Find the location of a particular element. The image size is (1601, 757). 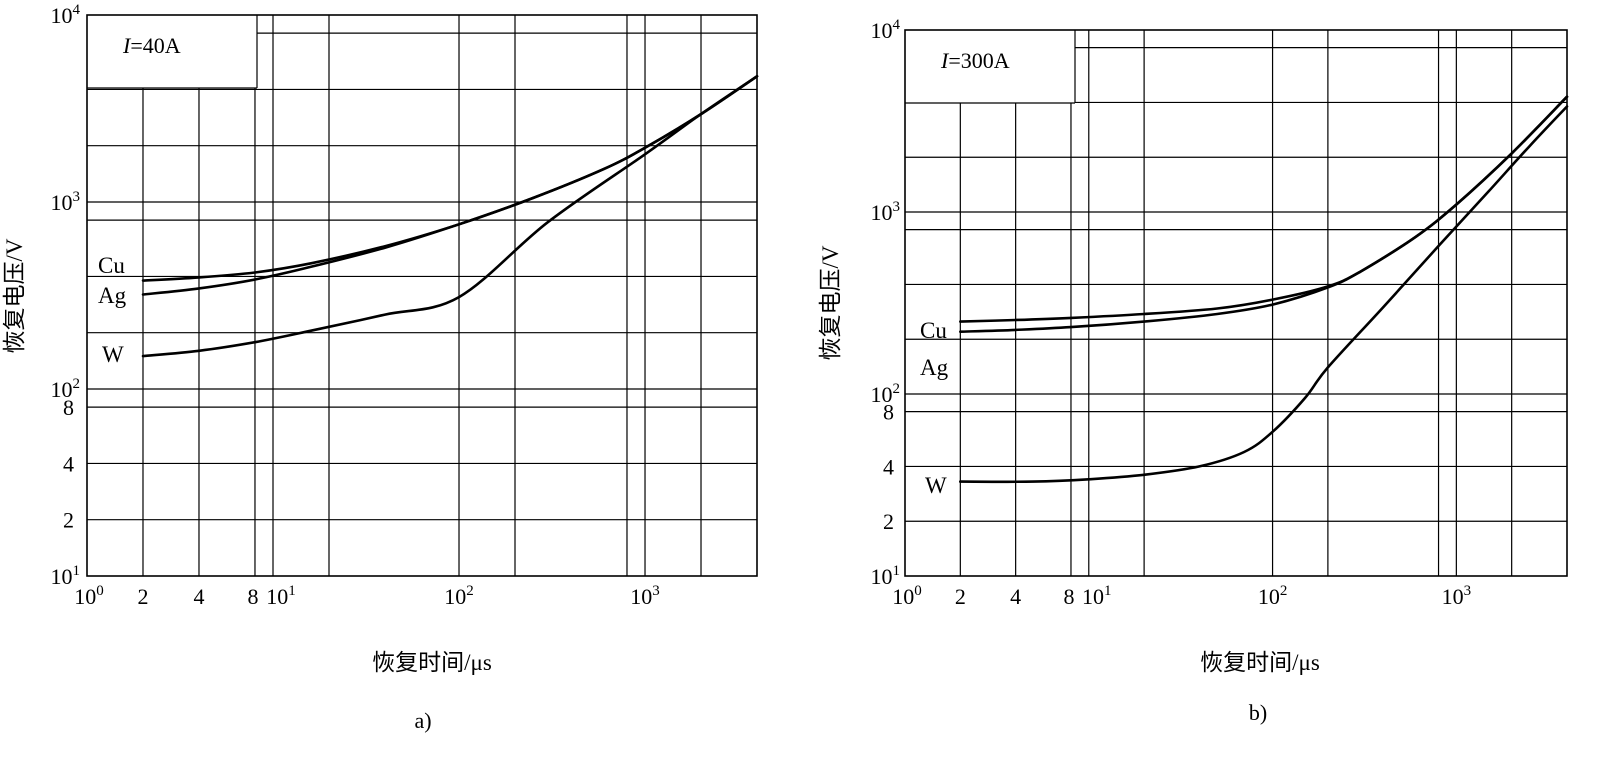

condition-label: I=300A is located at coordinates (975, 60).